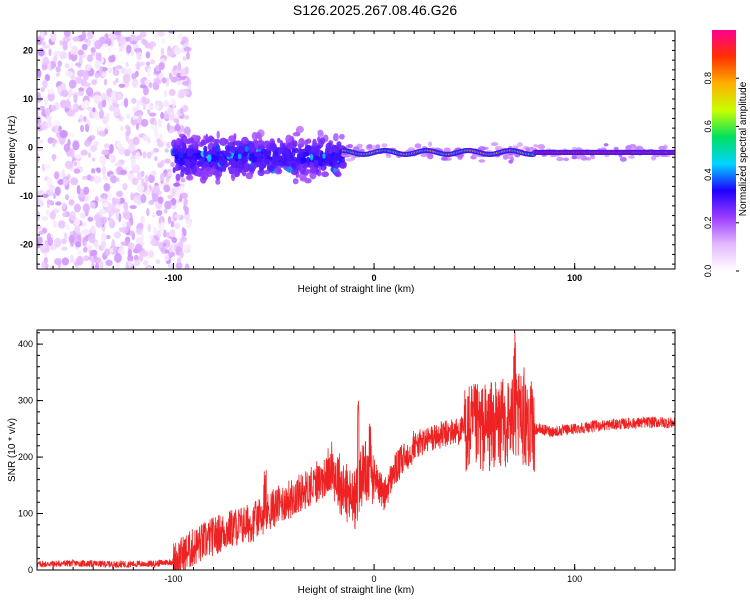  What do you see at coordinates (25, 344) in the screenshot?
I see `snr-ytick-label: 400` at bounding box center [25, 344].